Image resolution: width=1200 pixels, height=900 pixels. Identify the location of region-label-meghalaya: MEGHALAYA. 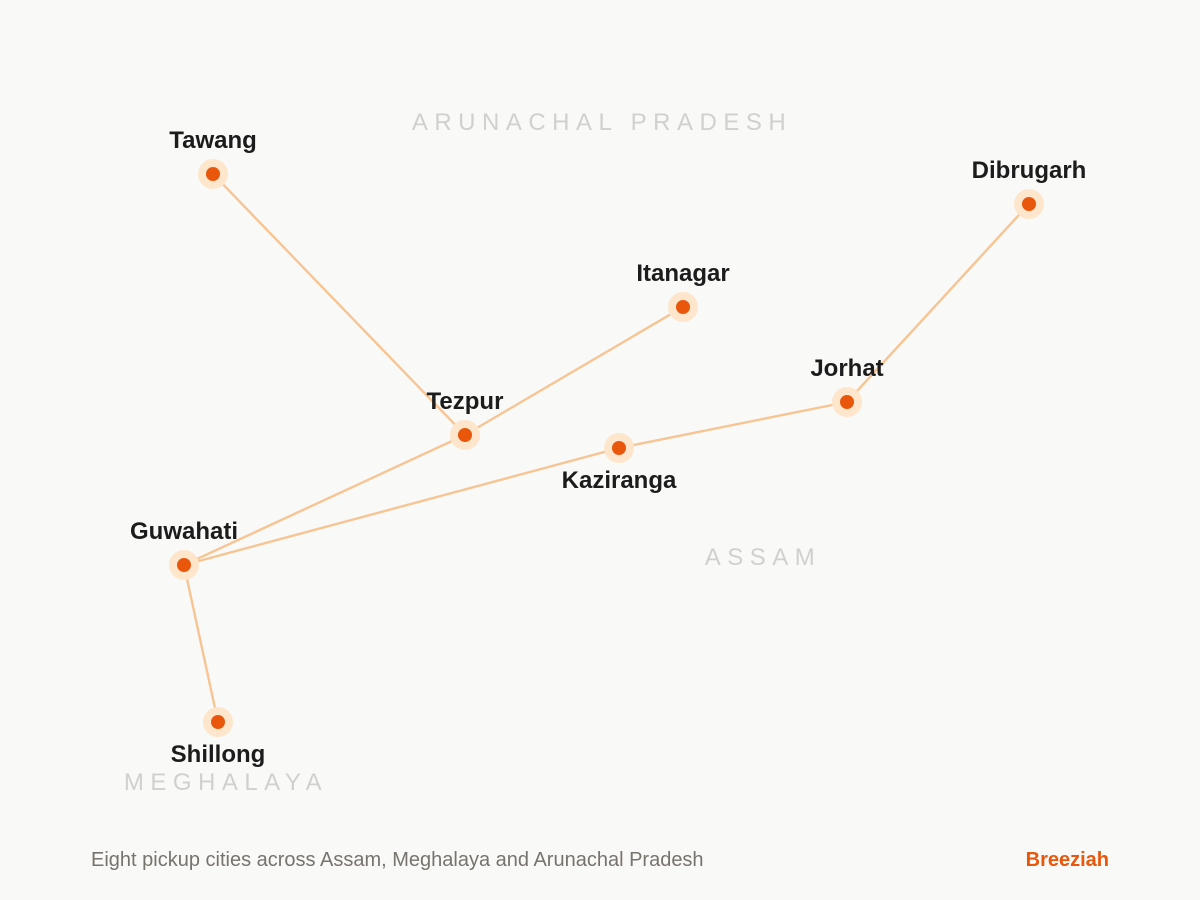
(226, 782).